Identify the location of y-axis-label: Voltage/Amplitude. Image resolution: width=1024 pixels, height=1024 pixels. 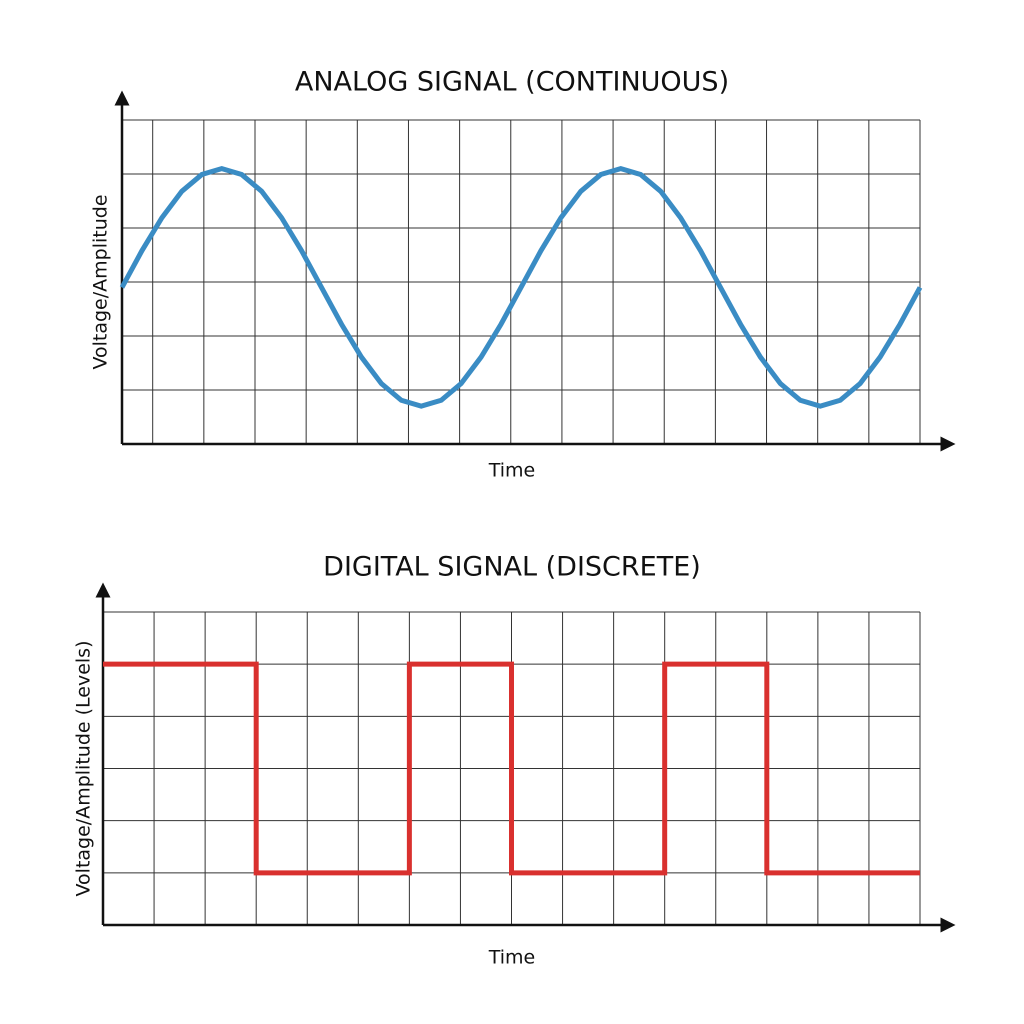
(101, 281).